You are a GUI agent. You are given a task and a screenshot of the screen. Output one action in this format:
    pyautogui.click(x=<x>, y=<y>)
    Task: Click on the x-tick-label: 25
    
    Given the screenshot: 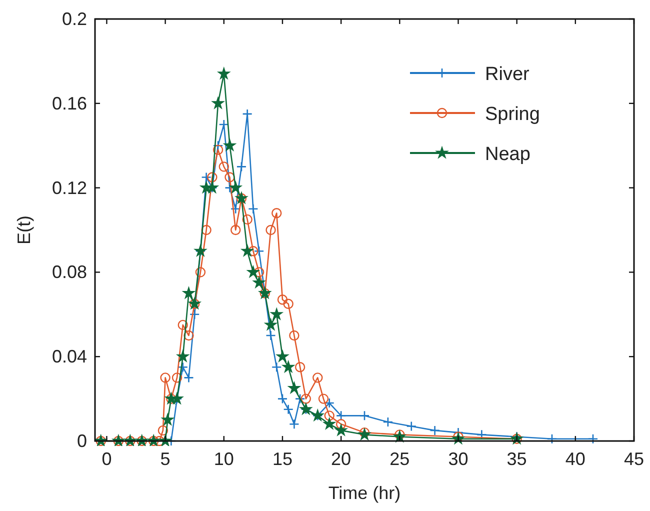 What is the action you would take?
    pyautogui.click(x=400, y=459)
    